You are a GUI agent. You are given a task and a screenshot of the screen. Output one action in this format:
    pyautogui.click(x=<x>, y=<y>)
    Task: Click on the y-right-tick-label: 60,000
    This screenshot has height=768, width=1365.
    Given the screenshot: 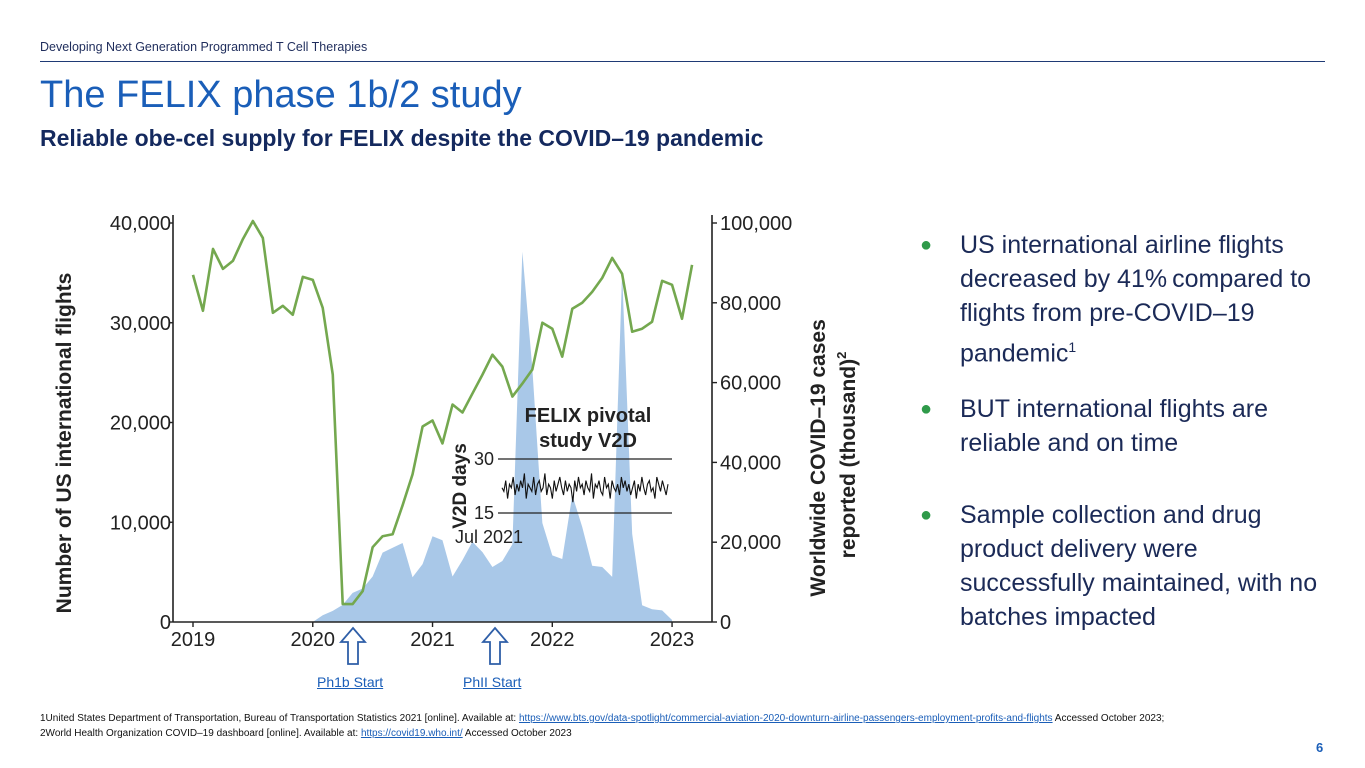 What is the action you would take?
    pyautogui.click(x=750, y=384)
    